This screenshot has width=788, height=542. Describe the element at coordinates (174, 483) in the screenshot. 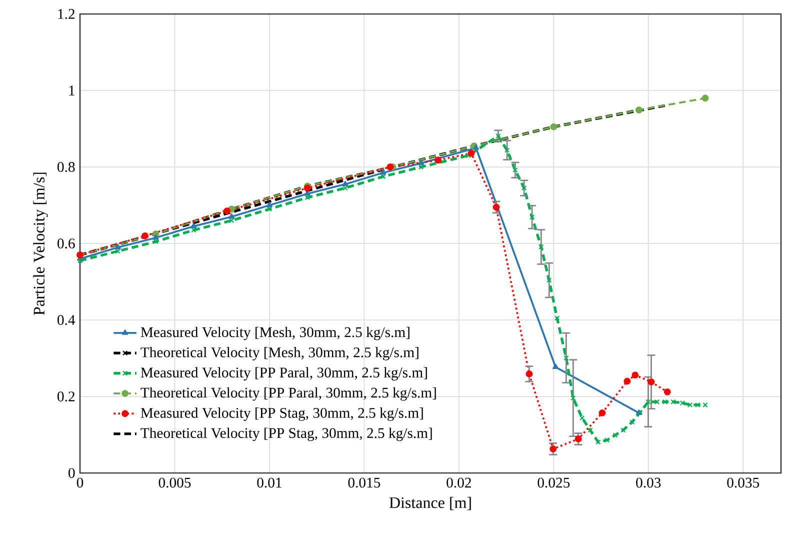

I see `x-tick-label: 0.005` at that location.